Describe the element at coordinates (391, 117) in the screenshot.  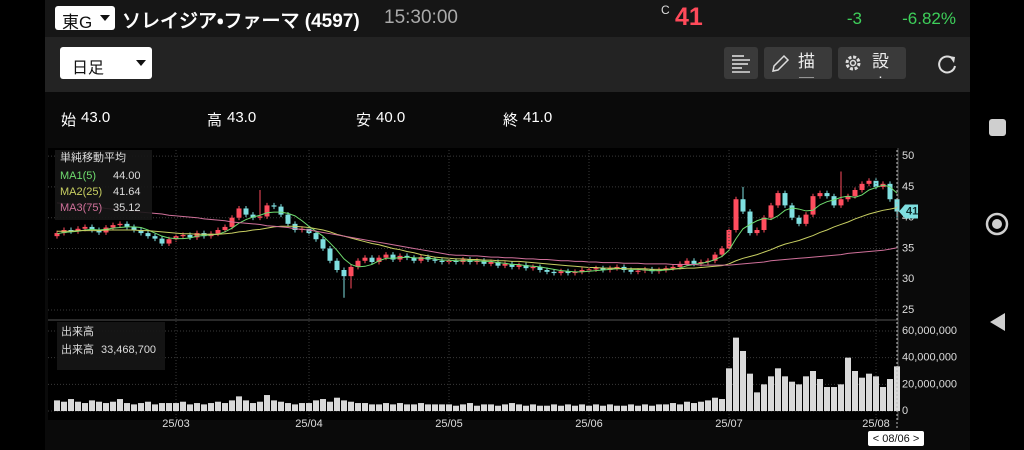
I see `low-value: 40.0` at that location.